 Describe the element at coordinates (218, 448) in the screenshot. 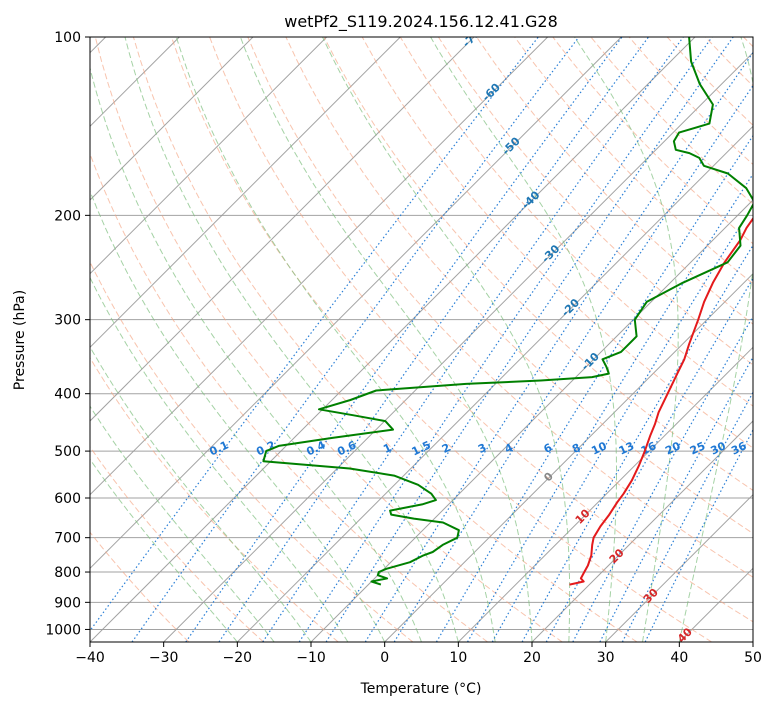

I see `mixing-ratio-label: 0.1` at that location.